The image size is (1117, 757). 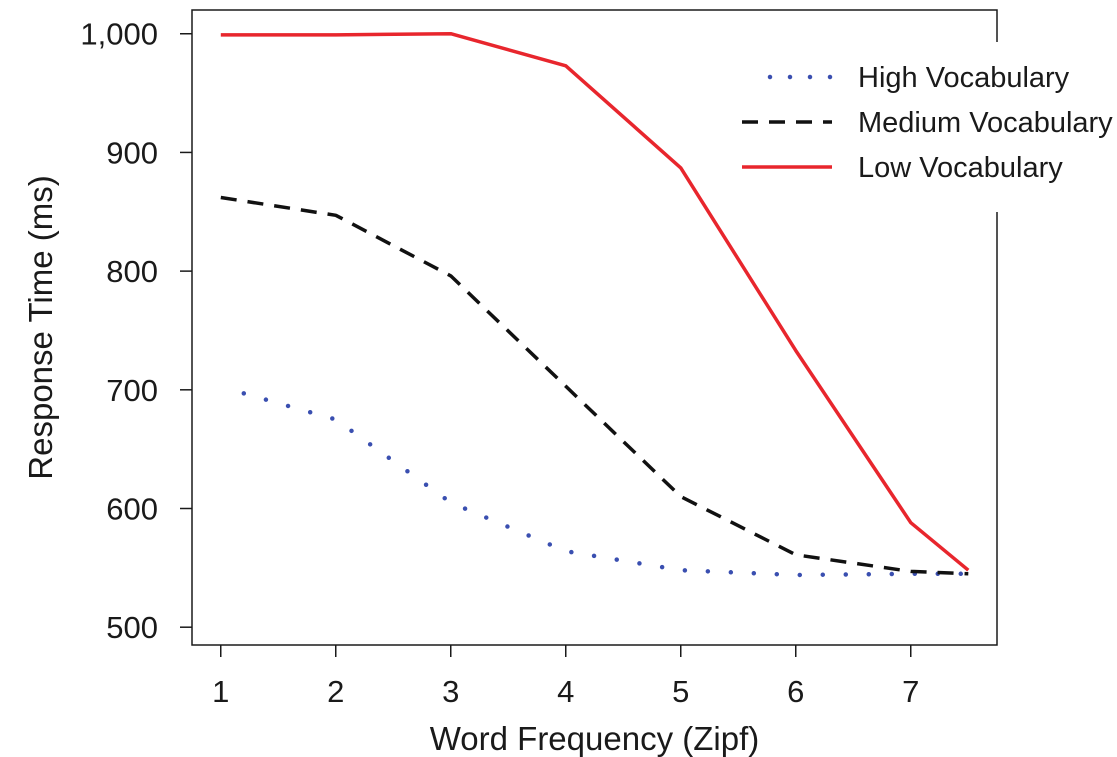 I want to click on y-axis-title: Response Time (ms), so click(x=40, y=327).